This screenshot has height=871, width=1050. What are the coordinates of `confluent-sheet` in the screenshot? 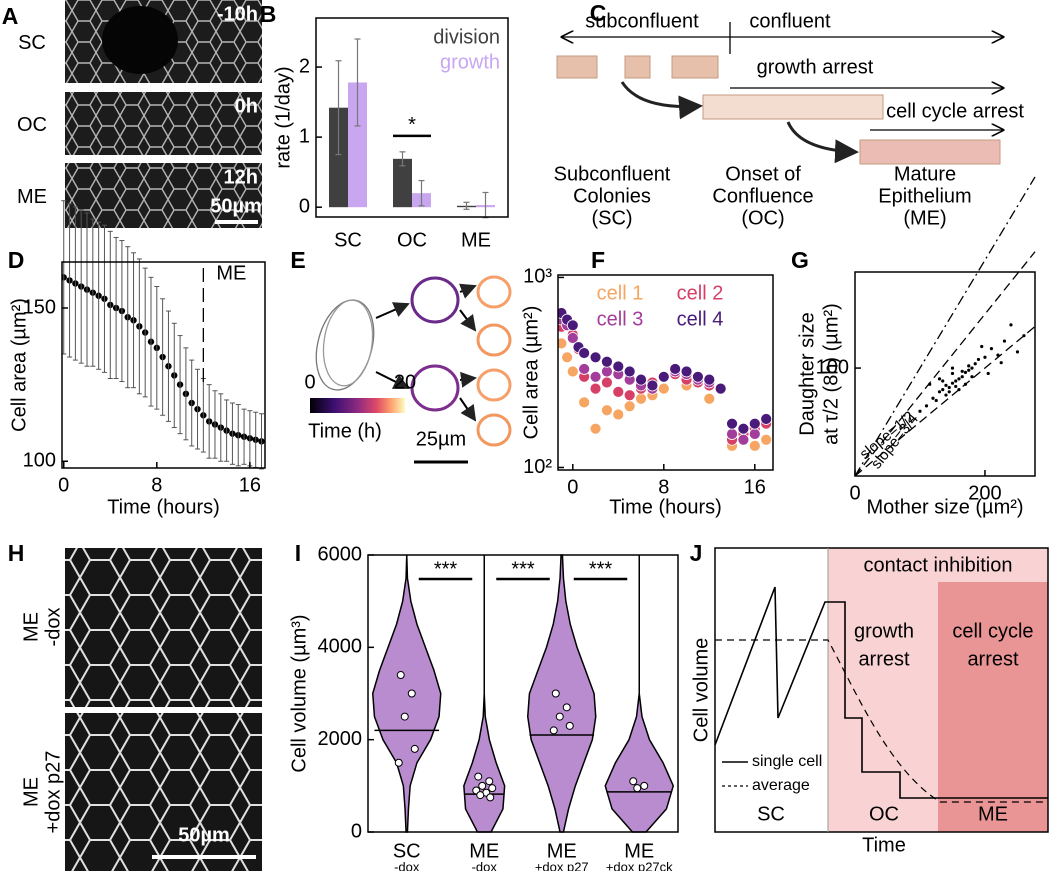 It's located at (793, 107).